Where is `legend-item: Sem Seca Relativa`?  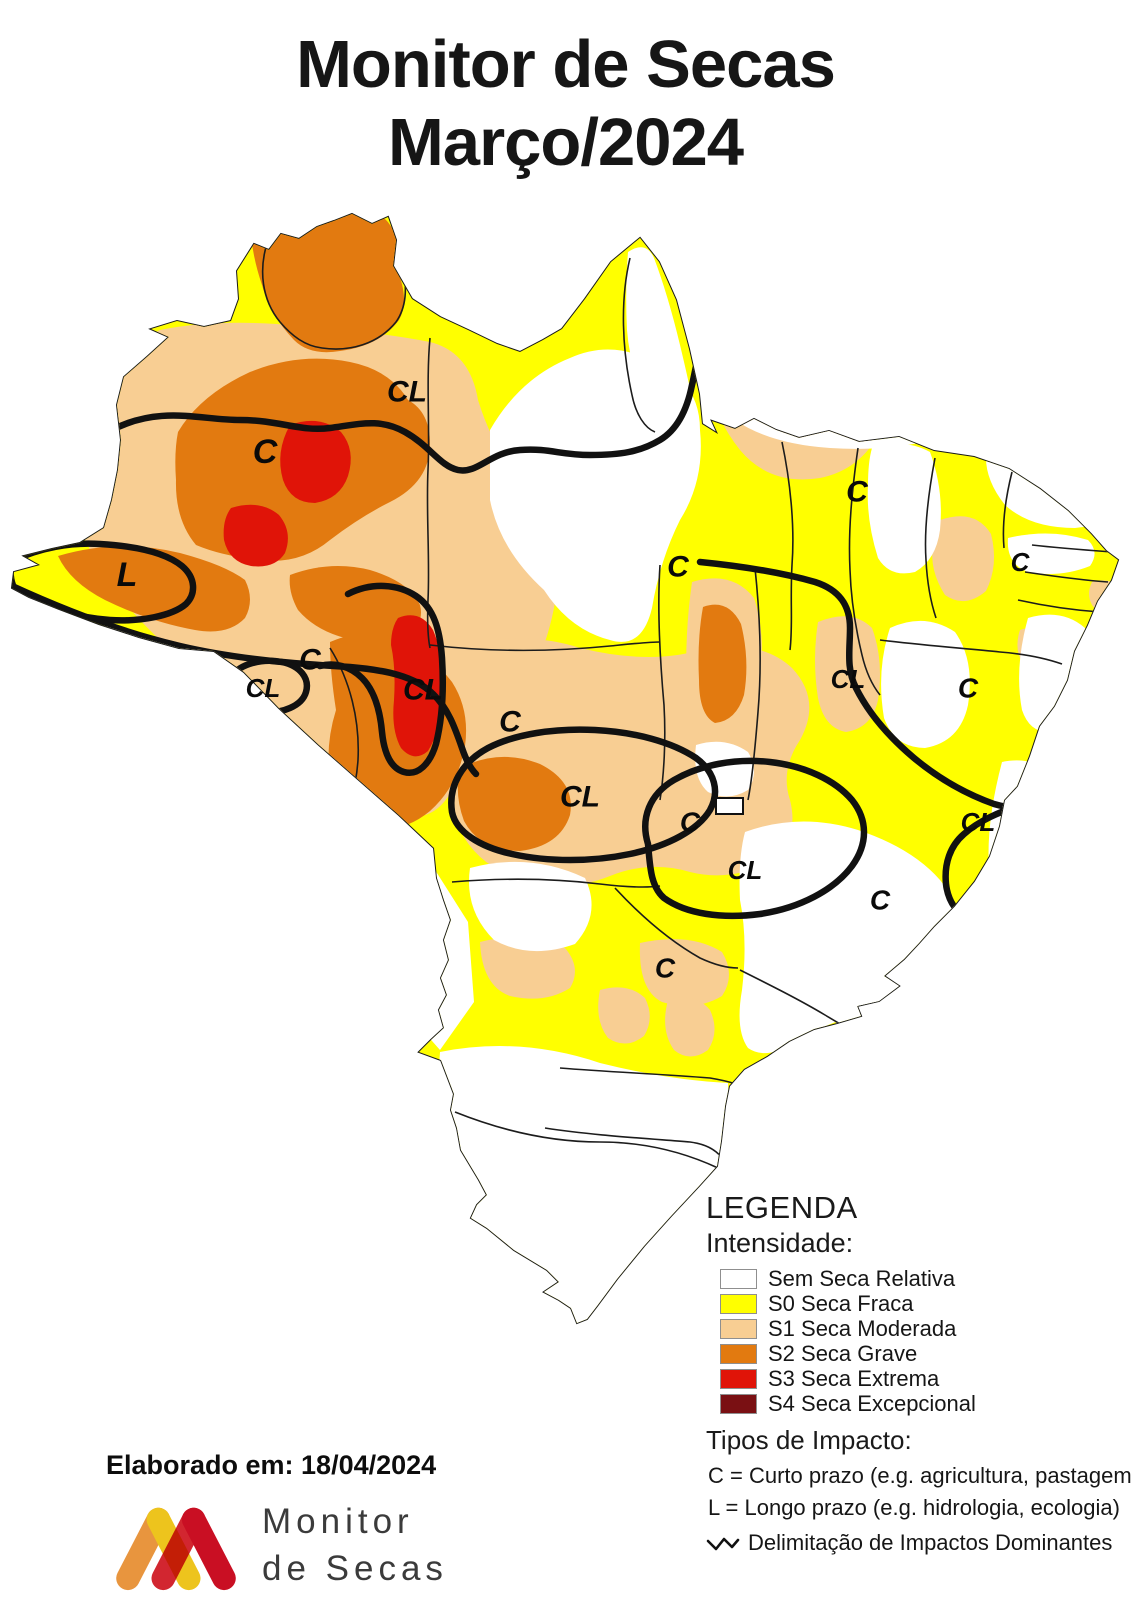 legend-item: Sem Seca Relativa is located at coordinates (923, 1278).